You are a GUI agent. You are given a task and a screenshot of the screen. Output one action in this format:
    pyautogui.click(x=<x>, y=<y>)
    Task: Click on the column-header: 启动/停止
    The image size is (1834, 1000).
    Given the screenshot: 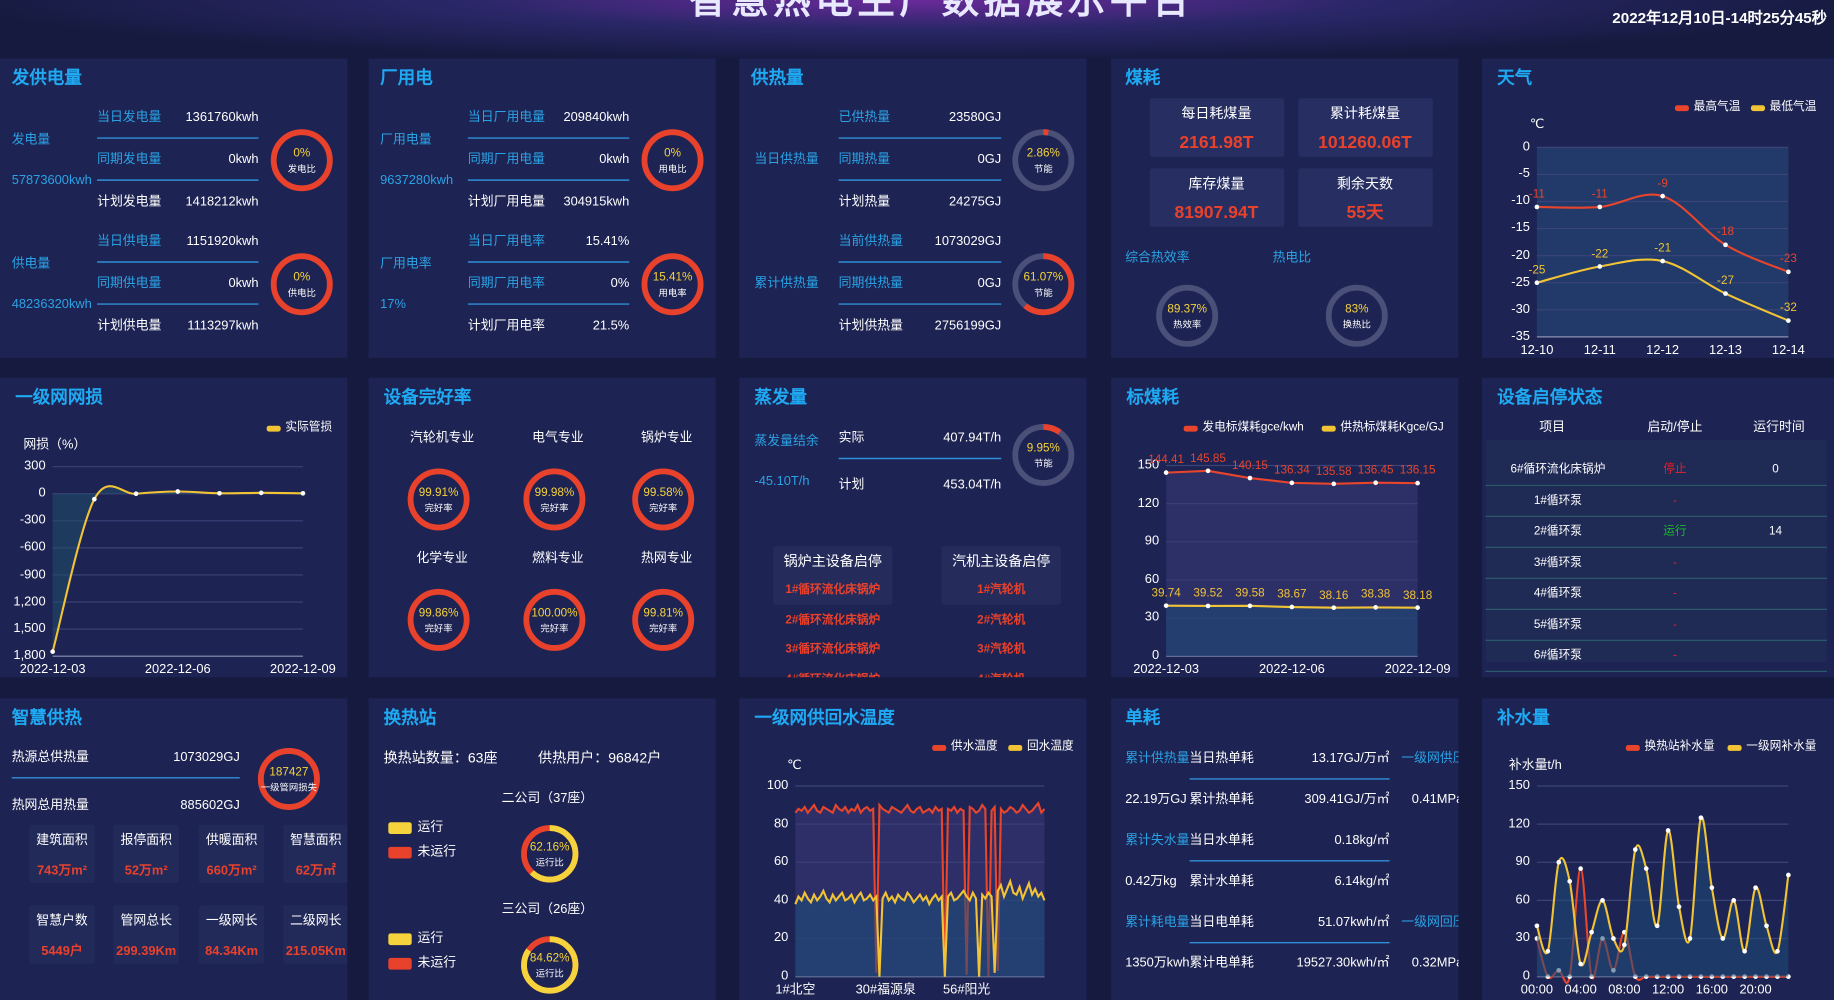 What is the action you would take?
    pyautogui.click(x=1675, y=427)
    